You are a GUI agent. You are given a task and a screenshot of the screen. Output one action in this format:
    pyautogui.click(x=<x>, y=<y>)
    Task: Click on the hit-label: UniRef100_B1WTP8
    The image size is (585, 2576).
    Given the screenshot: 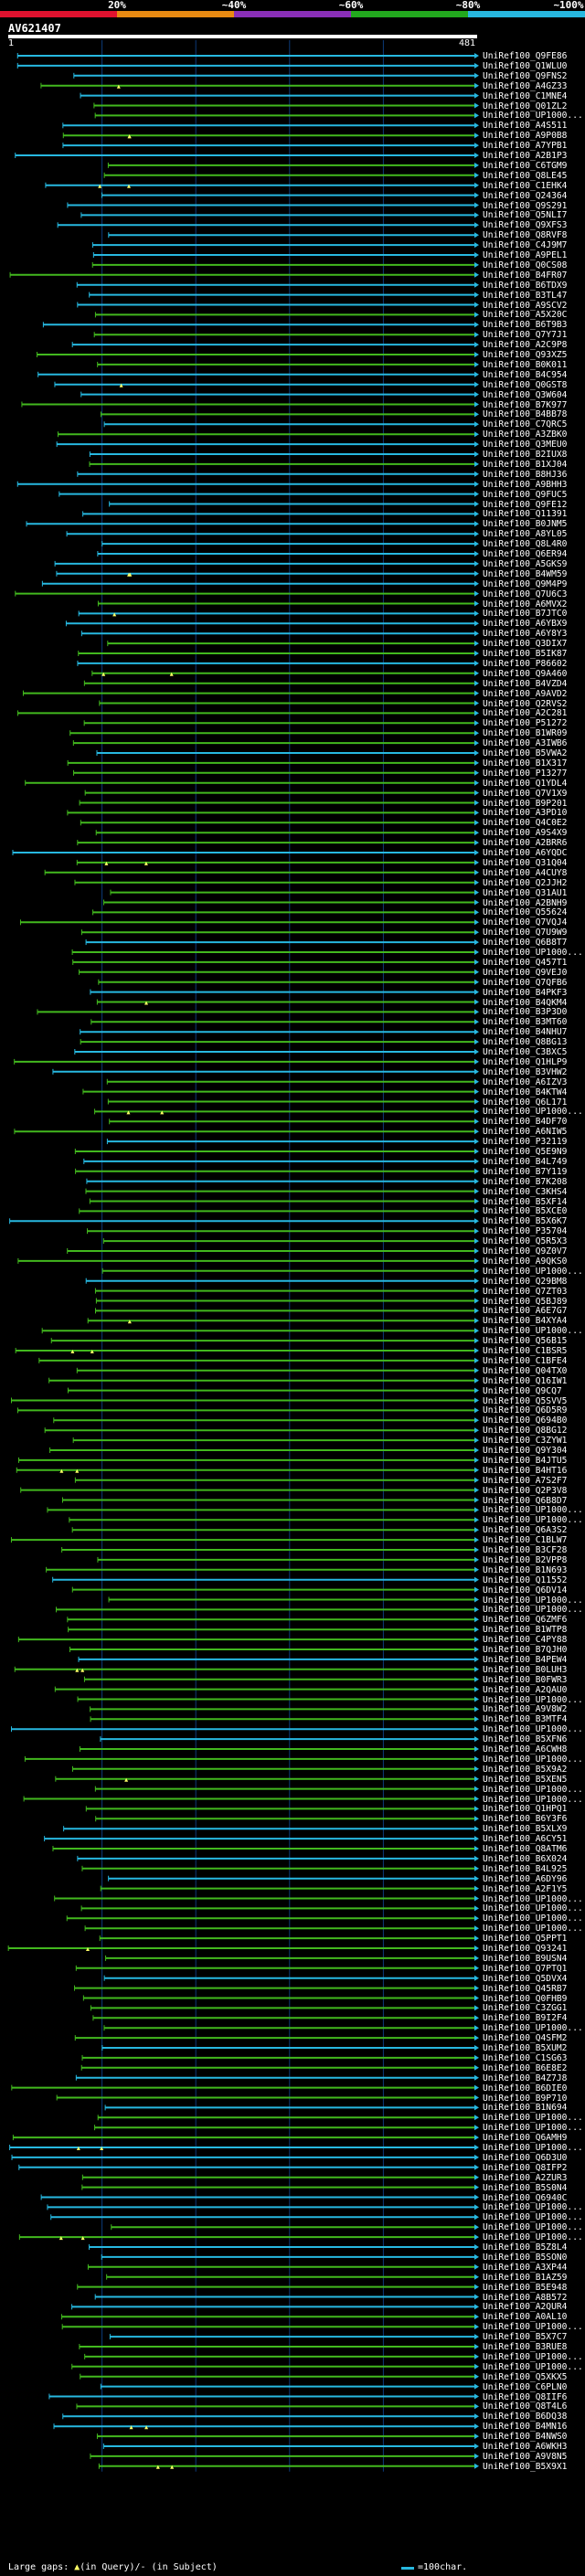 What is the action you would take?
    pyautogui.click(x=525, y=1630)
    